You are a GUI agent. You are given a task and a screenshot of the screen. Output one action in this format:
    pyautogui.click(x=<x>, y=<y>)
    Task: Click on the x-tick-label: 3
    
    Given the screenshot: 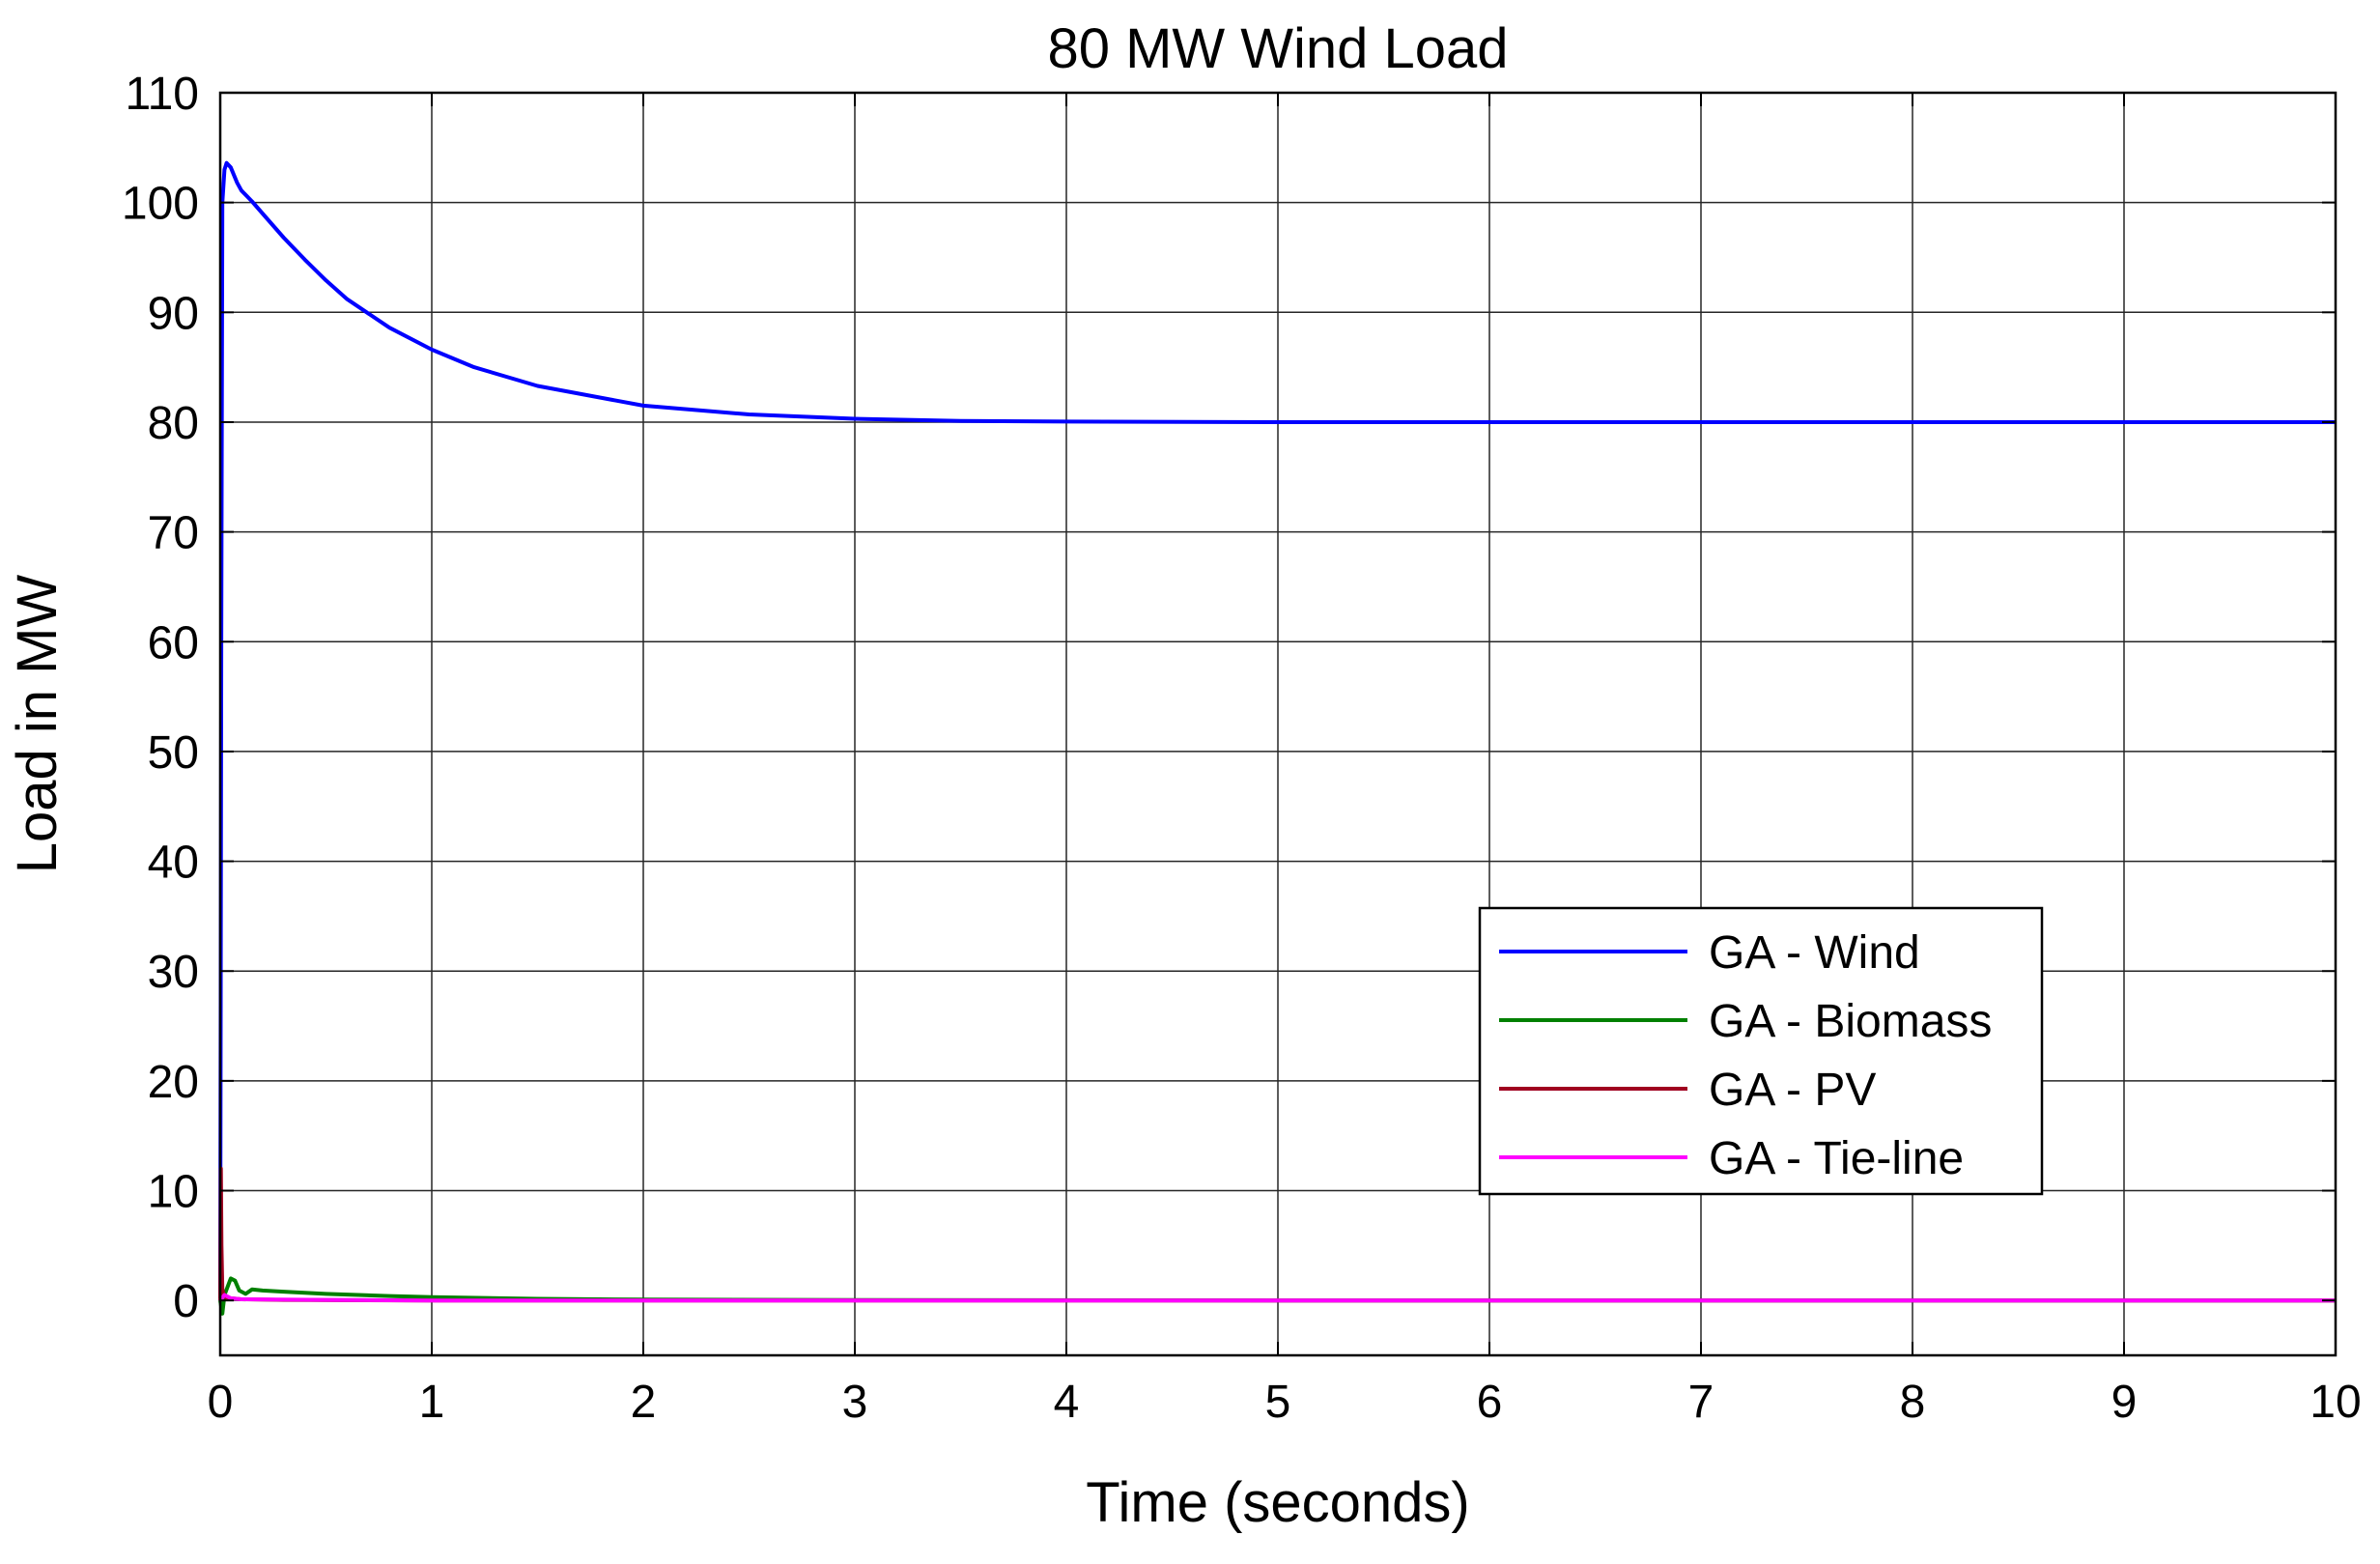 What is the action you would take?
    pyautogui.click(x=855, y=1403)
    